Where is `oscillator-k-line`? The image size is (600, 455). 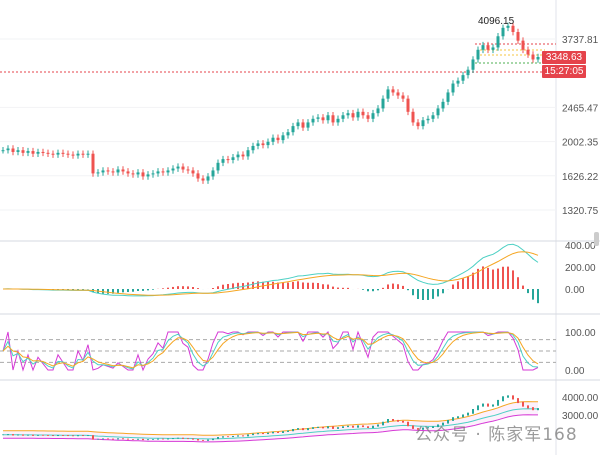
oscillator-k-line is located at coordinates (270, 351).